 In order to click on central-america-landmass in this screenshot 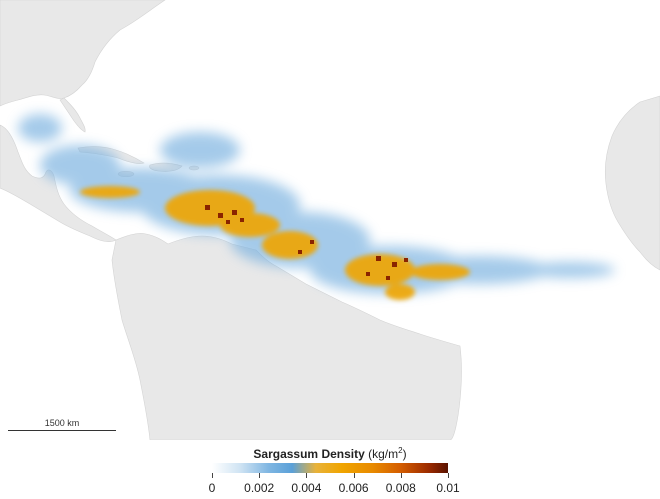, I will do `click(58, 183)`.